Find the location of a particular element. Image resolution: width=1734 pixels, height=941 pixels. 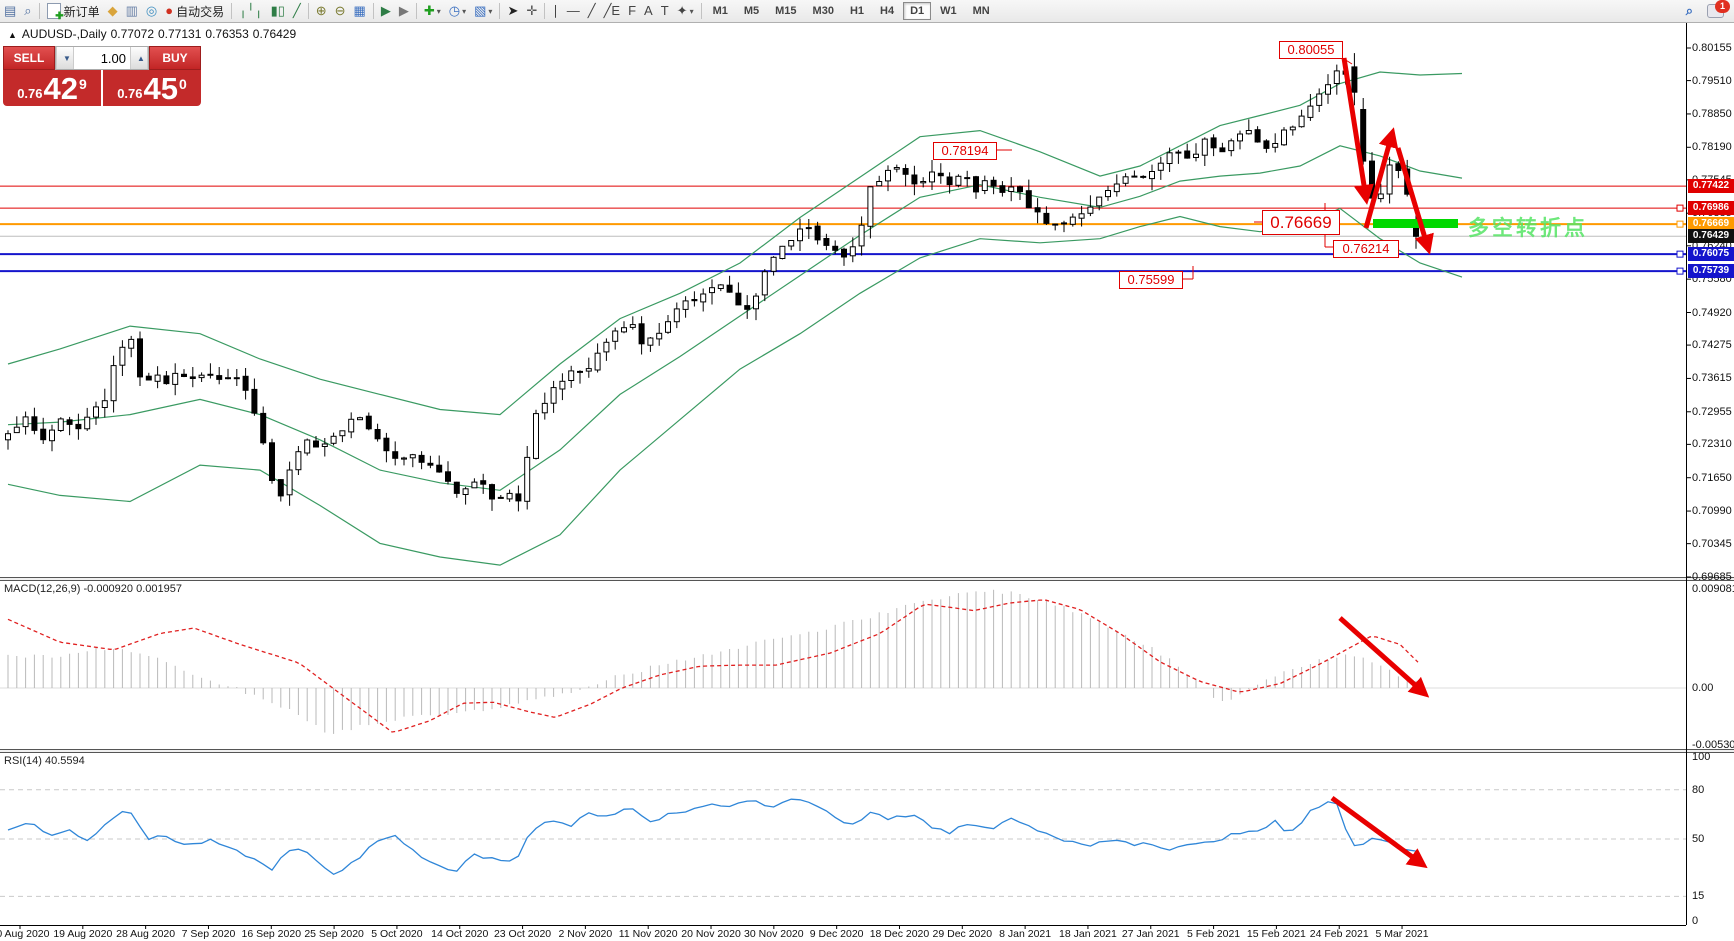

annotation-text: 多空转折点 is located at coordinates (1528, 228).